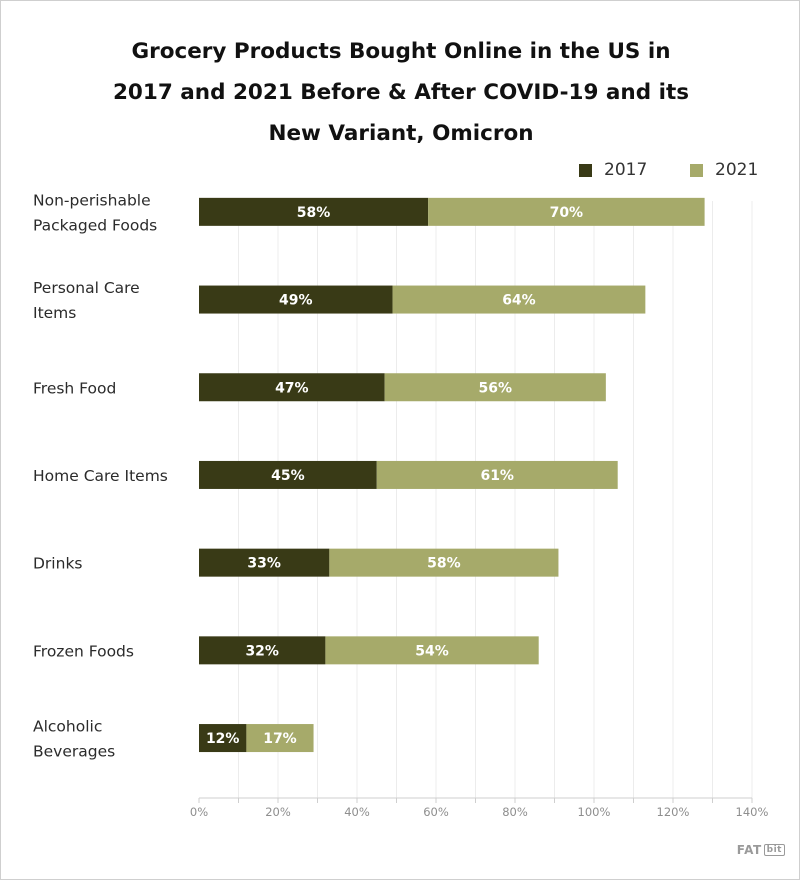 This screenshot has width=800, height=880. I want to click on bar-label-2017-2: 47%, so click(292, 388).